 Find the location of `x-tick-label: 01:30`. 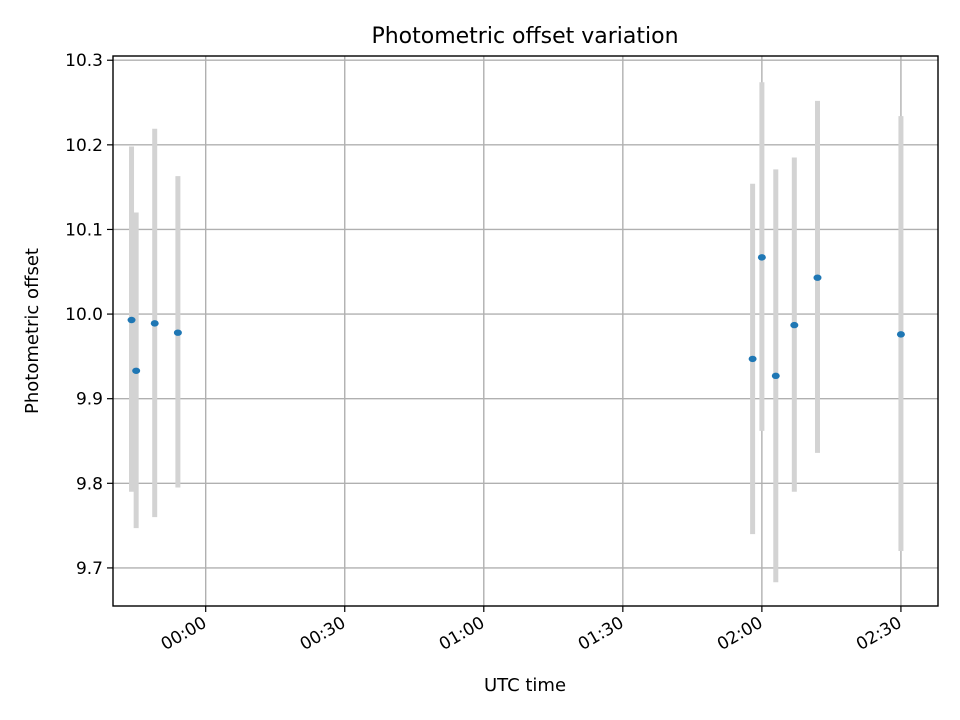

x-tick-label: 01:30 is located at coordinates (601, 634).